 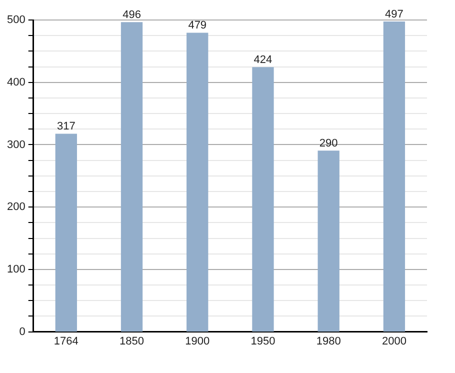 What do you see at coordinates (263, 341) in the screenshot?
I see `x-tick-label: 1950` at bounding box center [263, 341].